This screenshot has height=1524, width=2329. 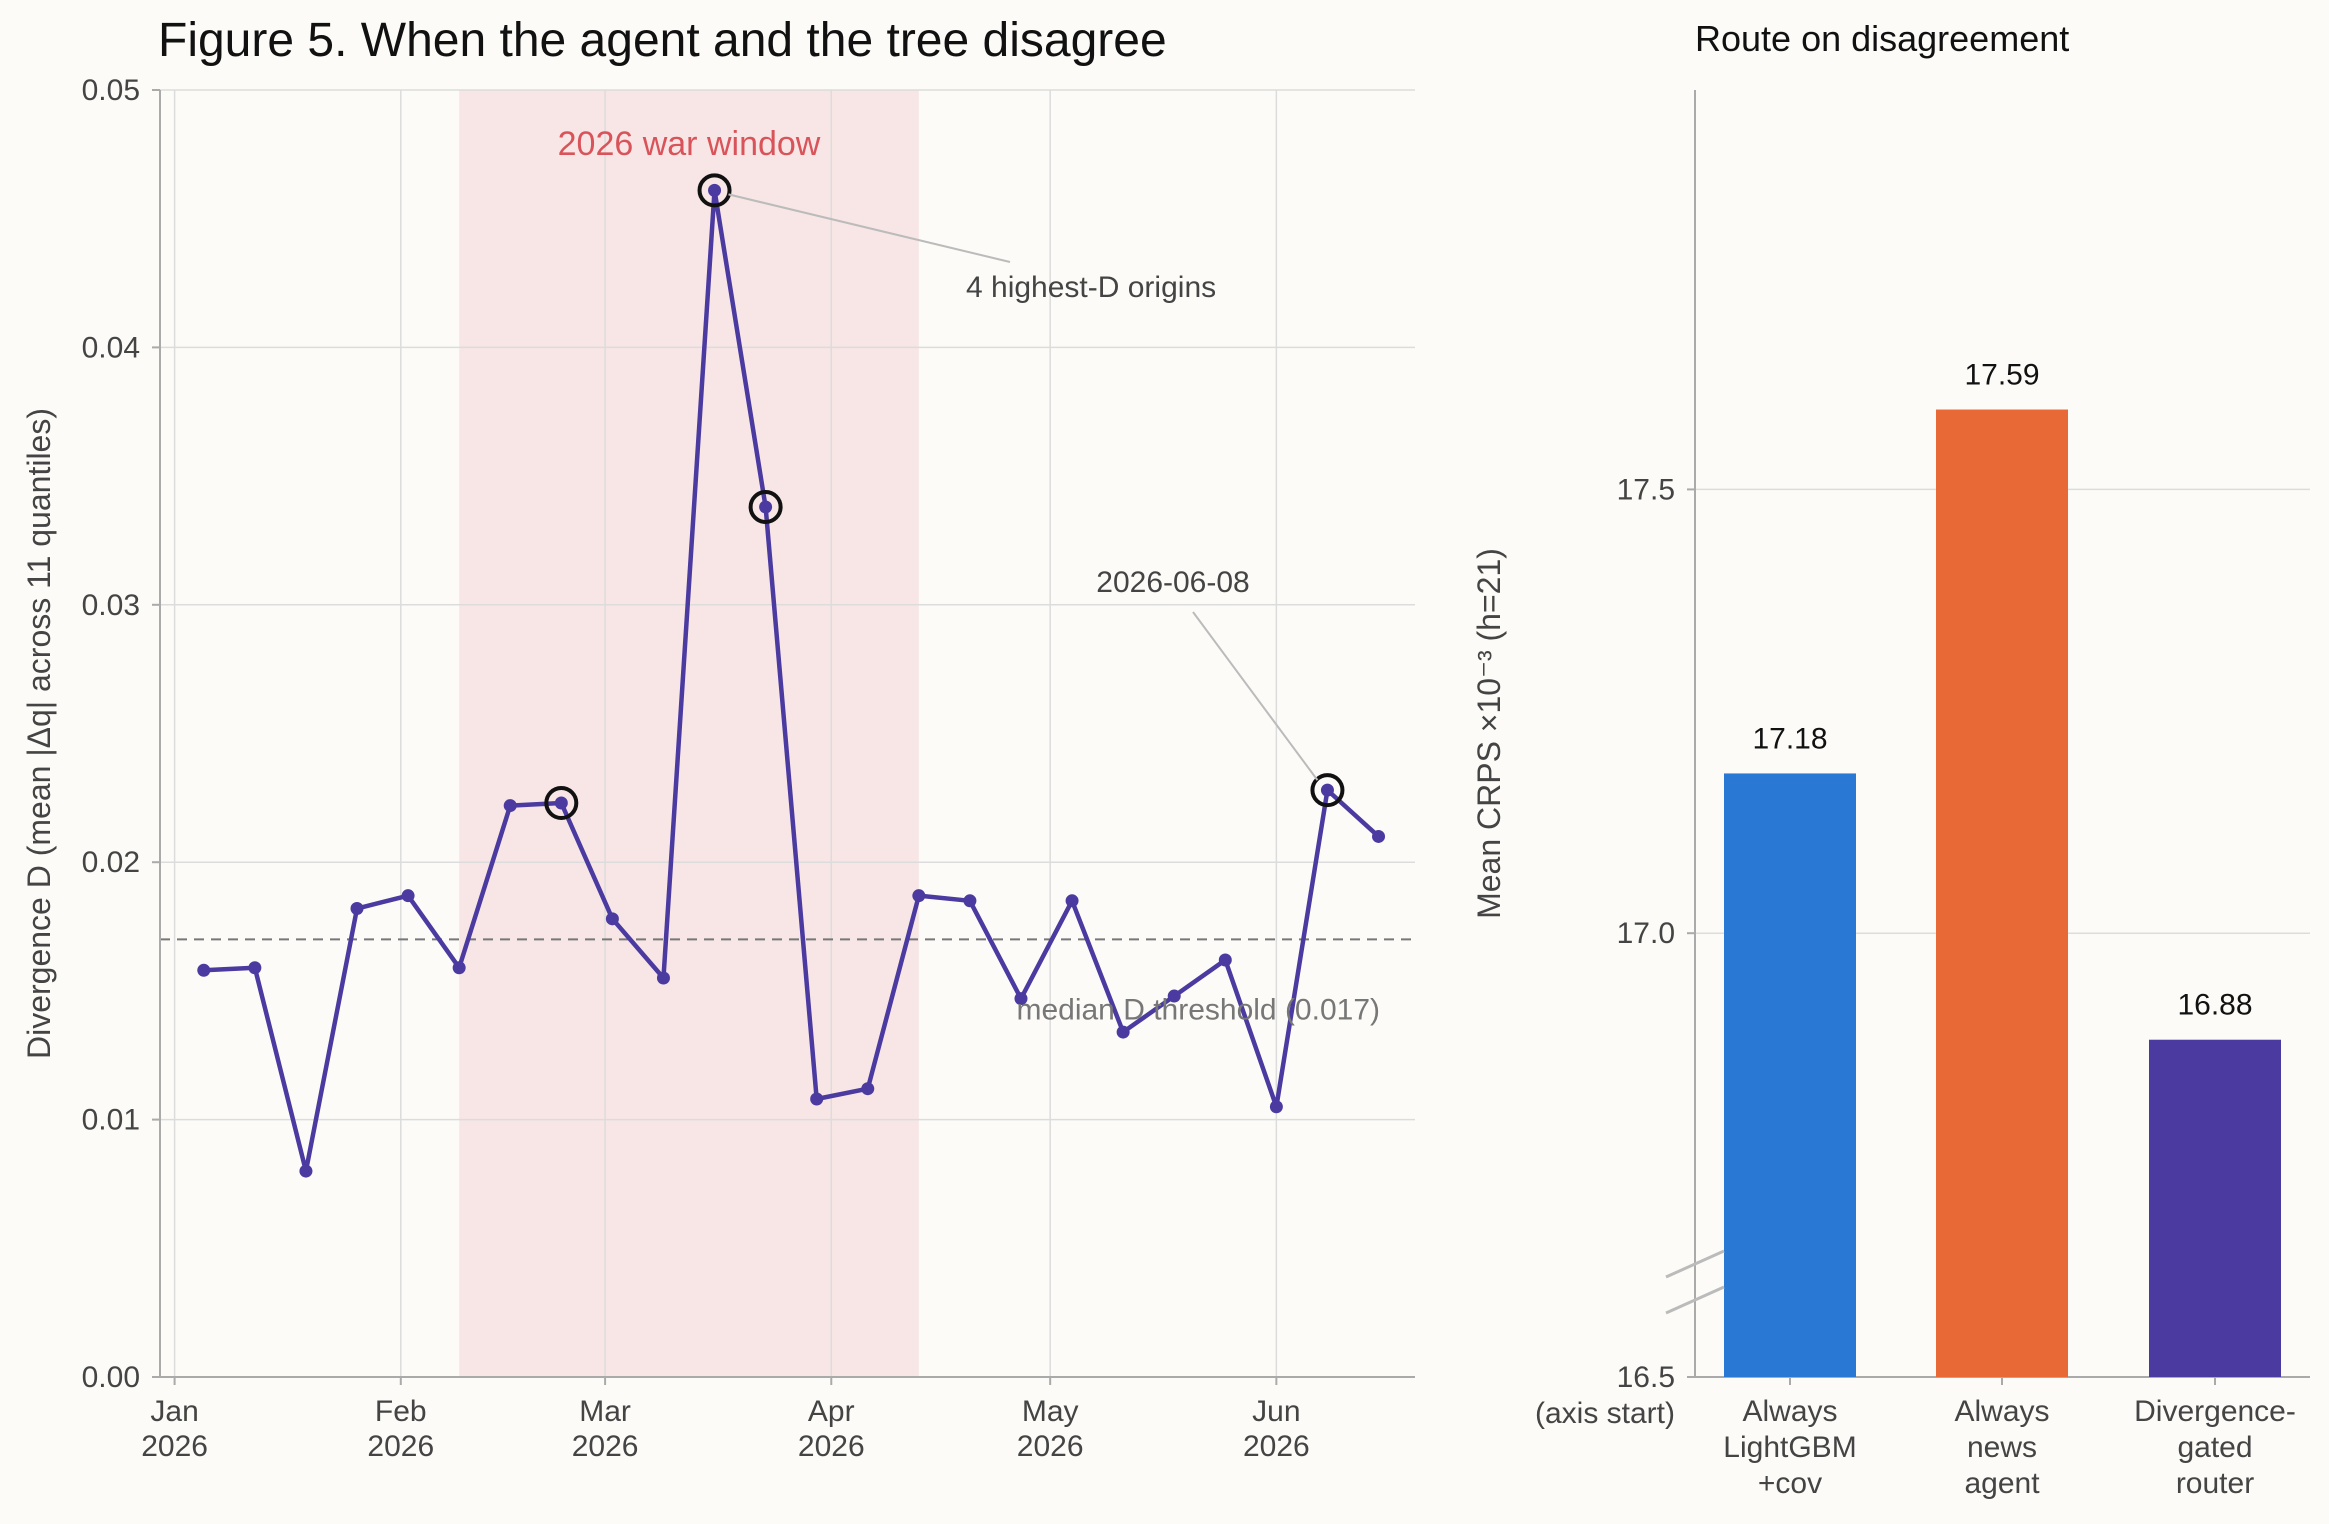 I want to click on right-x-tick-label: Divergence-gated router, so click(x=2215, y=1447).